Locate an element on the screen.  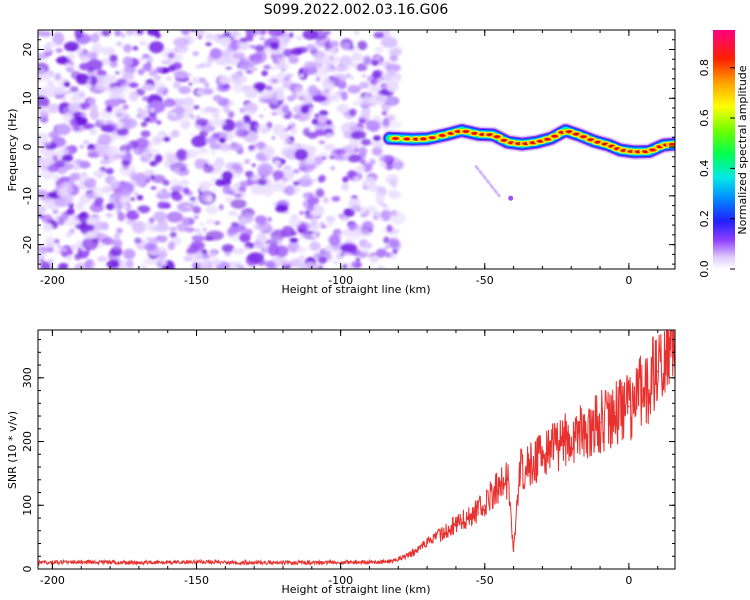
colorbar-tick-label: 0.0 is located at coordinates (704, 269).